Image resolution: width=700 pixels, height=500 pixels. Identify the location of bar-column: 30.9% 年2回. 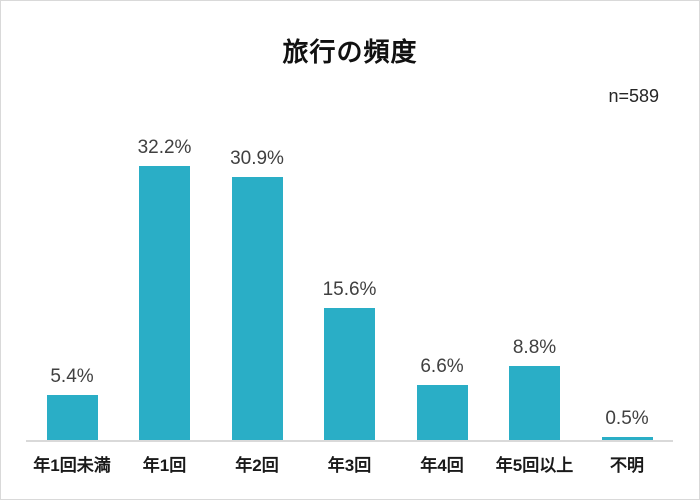
(257, 288).